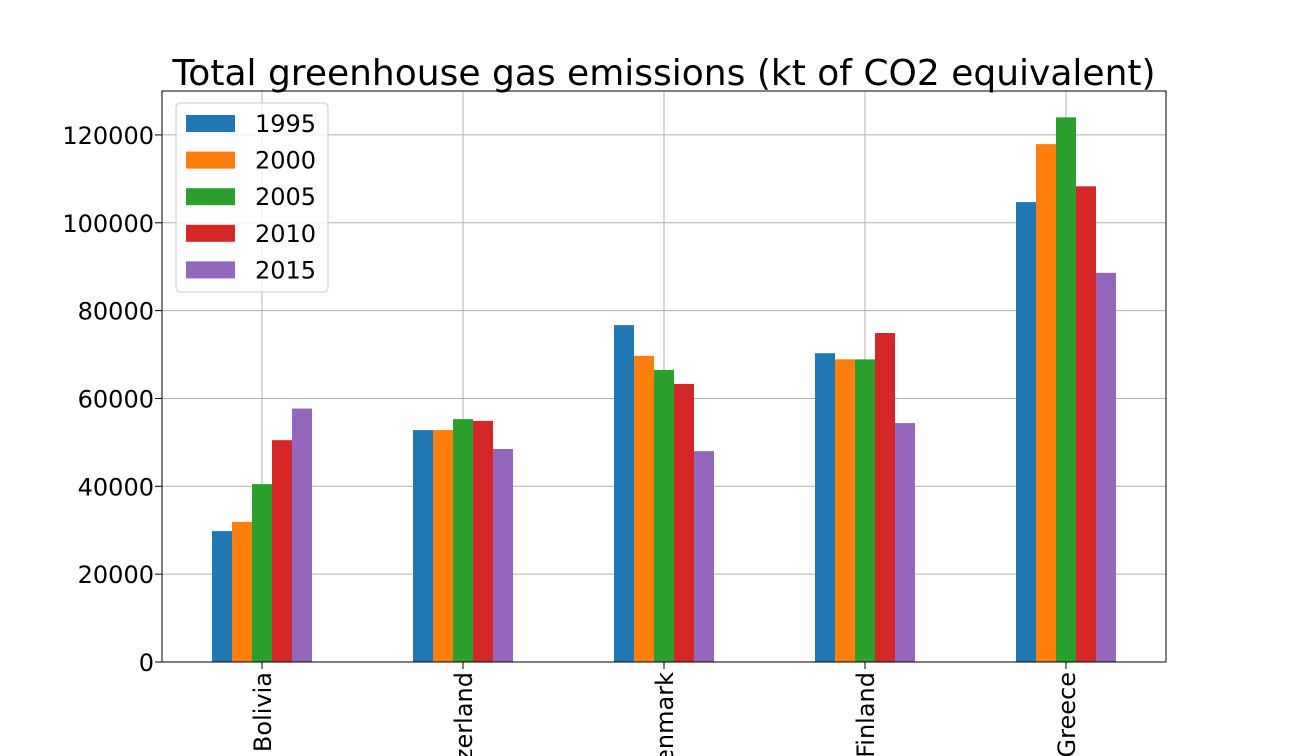 This screenshot has width=1296, height=756. Describe the element at coordinates (108, 136) in the screenshot. I see `y-tick-label: 120000` at that location.